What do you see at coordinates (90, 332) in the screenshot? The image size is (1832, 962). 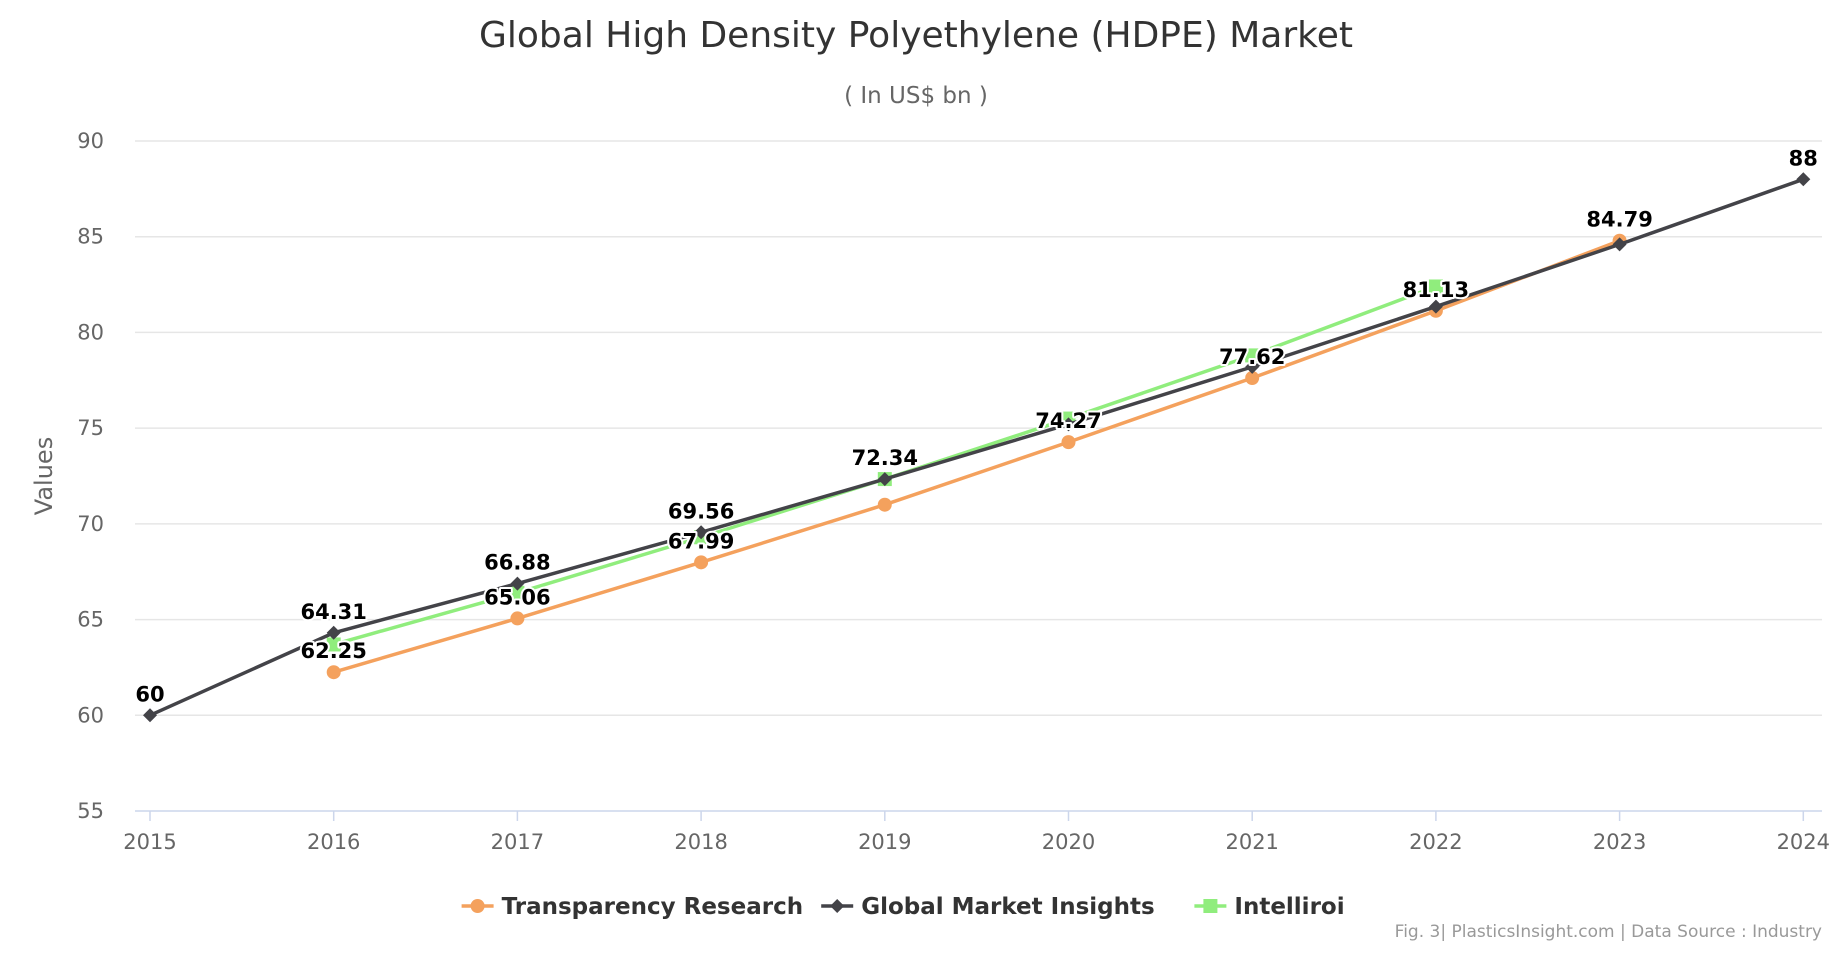 I see `y-tick-label: 80` at bounding box center [90, 332].